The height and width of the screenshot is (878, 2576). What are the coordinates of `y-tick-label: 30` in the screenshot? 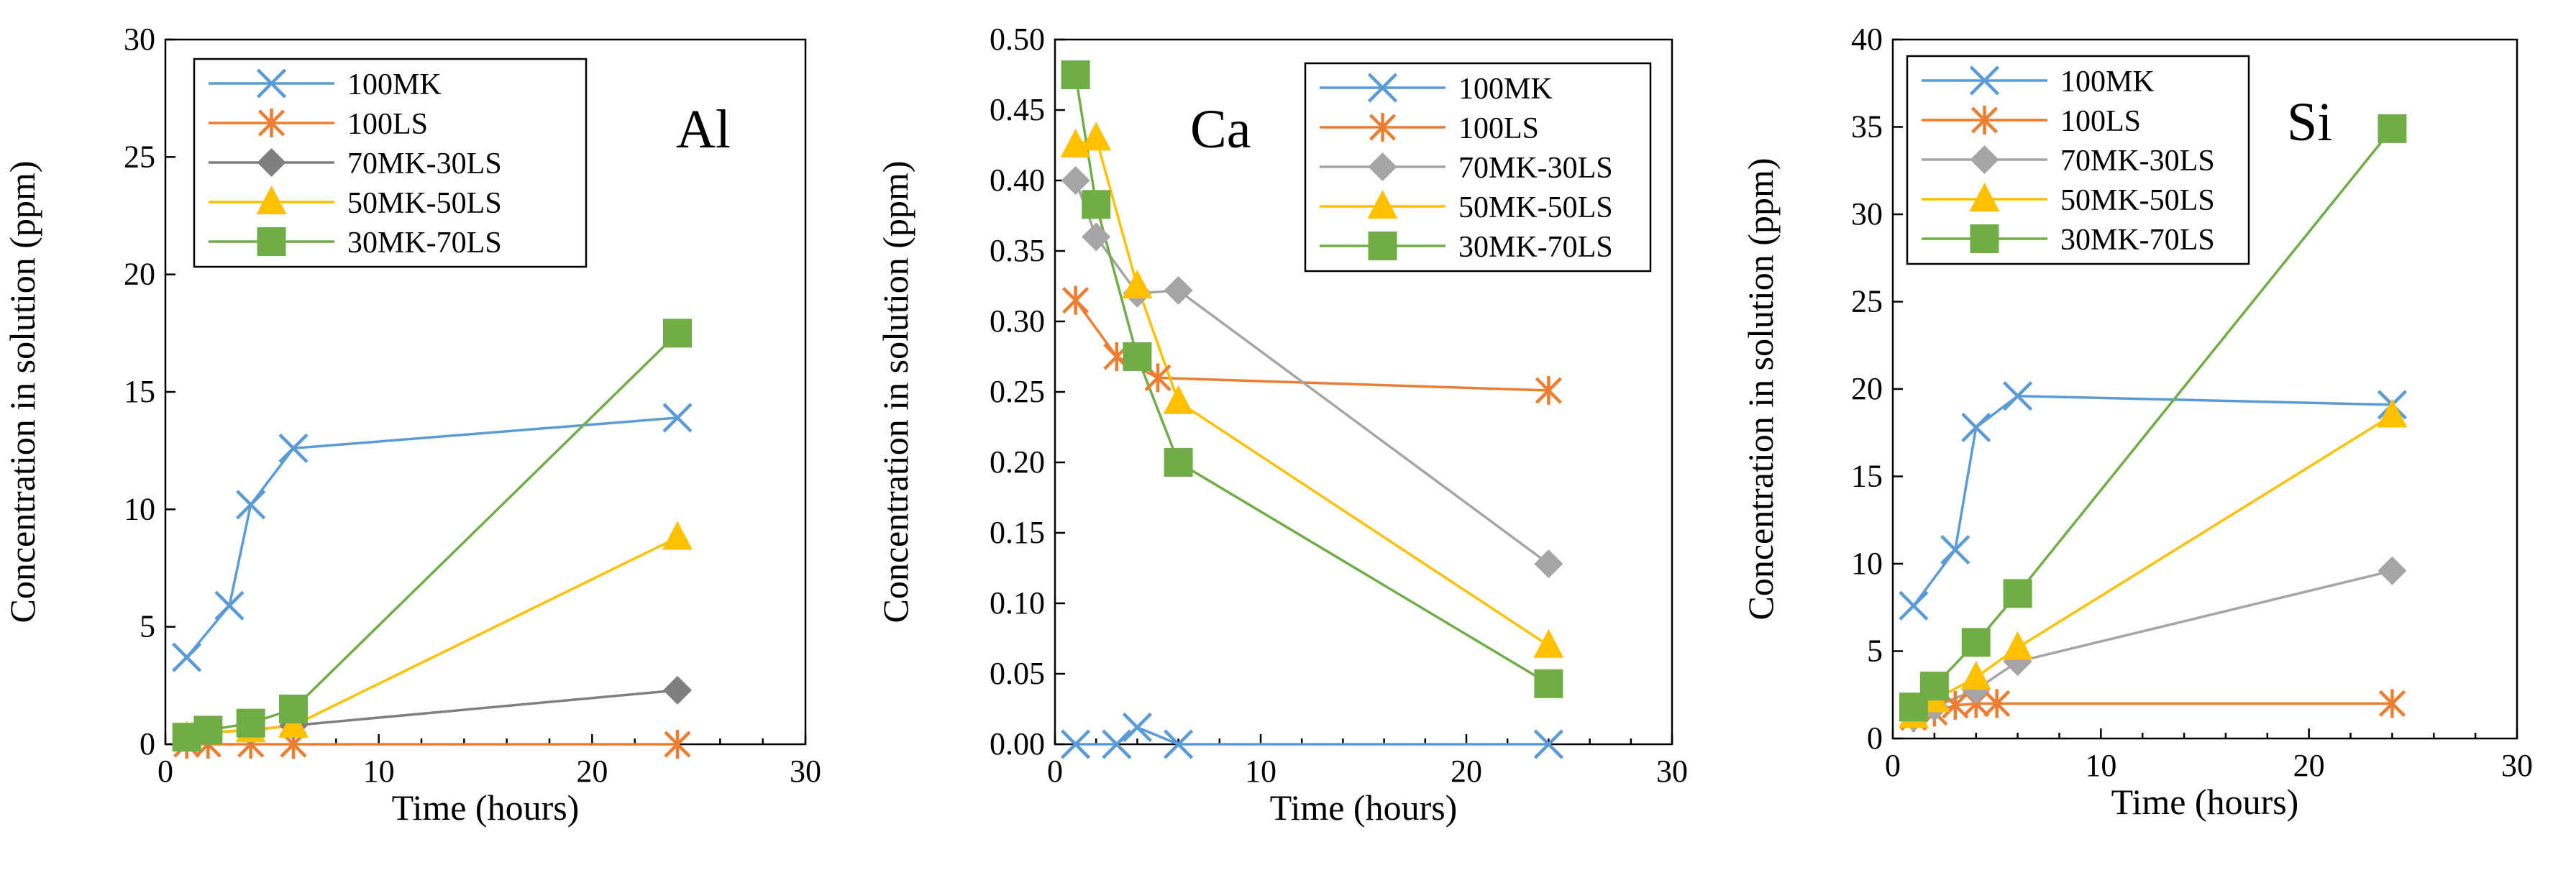 It's located at (139, 39).